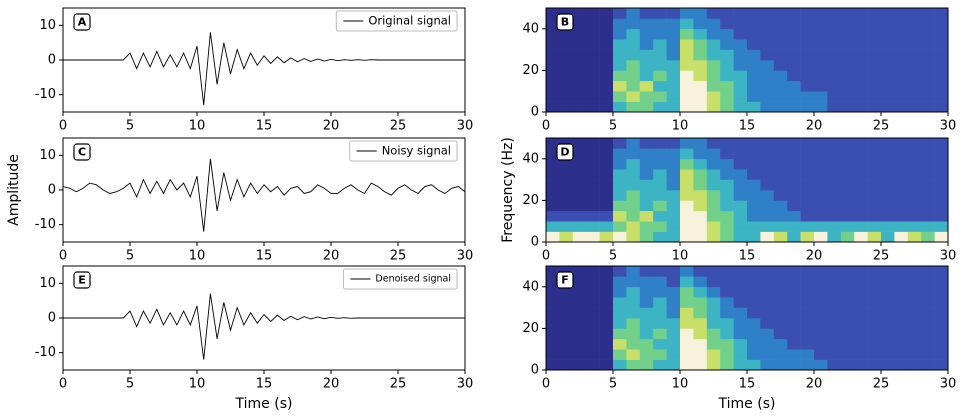 This screenshot has height=416, width=962. What do you see at coordinates (546, 384) in the screenshot?
I see `x-tick-label: 0` at bounding box center [546, 384].